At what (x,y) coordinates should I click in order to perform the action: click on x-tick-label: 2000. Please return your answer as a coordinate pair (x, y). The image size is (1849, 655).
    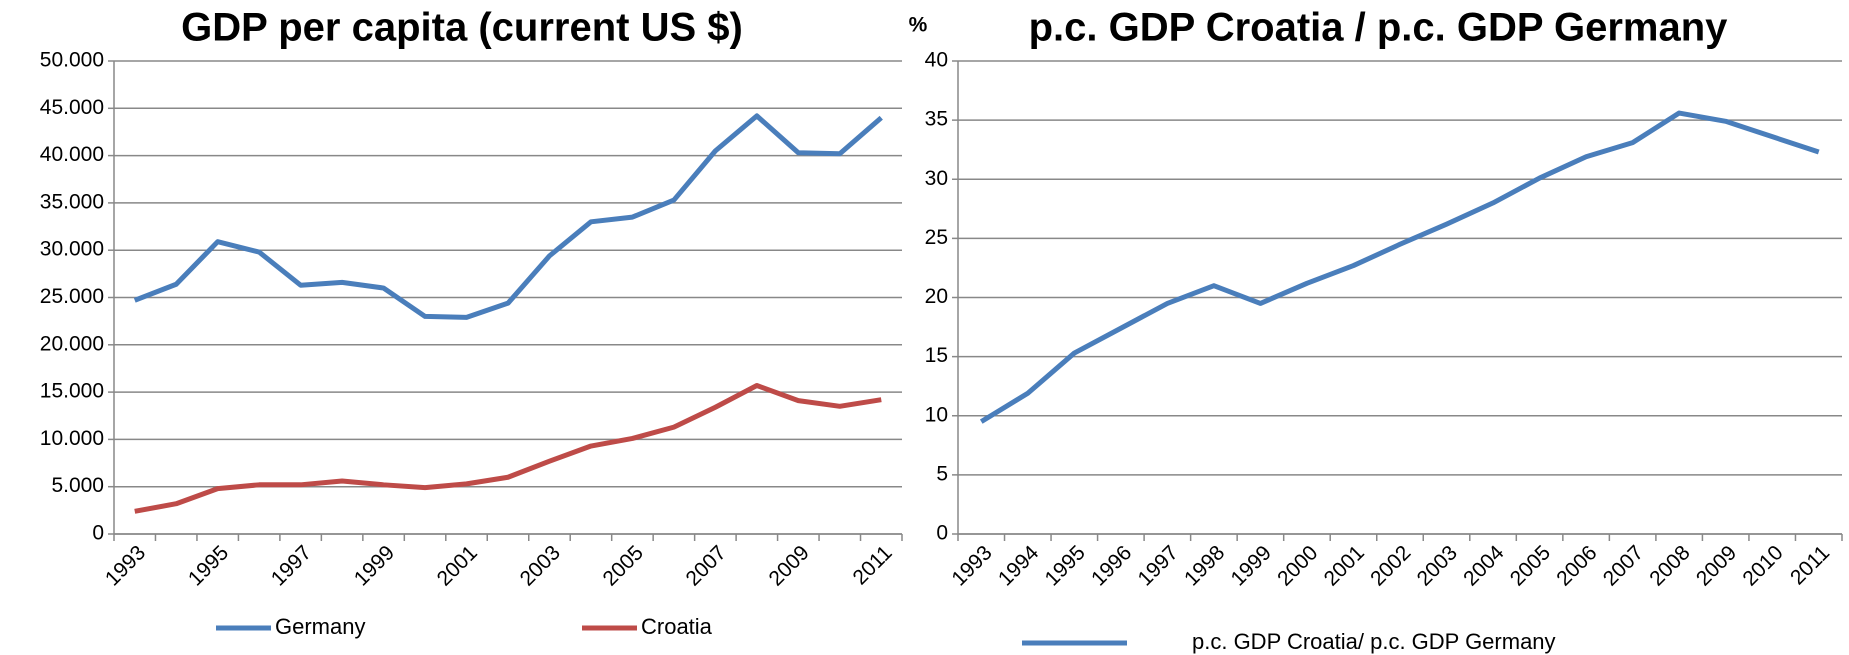
    Looking at the image, I should click on (1297, 565).